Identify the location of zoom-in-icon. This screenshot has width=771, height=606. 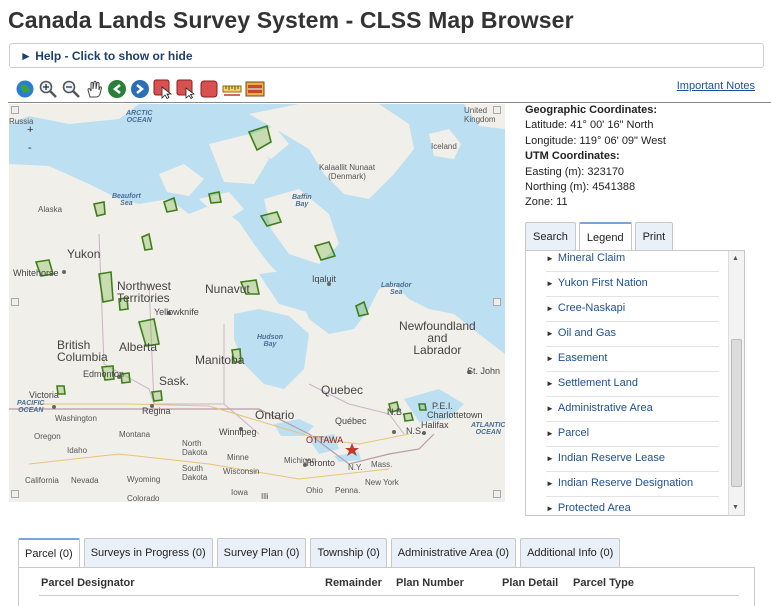
(48, 89).